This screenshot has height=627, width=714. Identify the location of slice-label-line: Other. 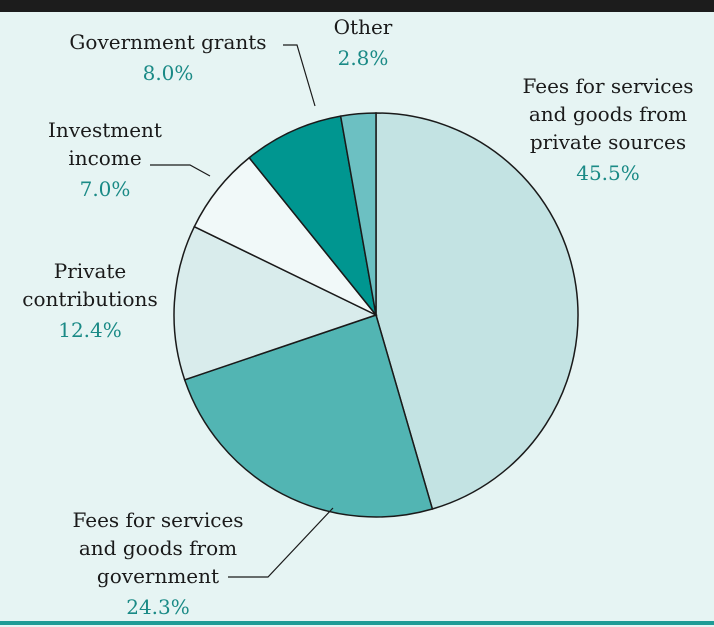
(363, 27).